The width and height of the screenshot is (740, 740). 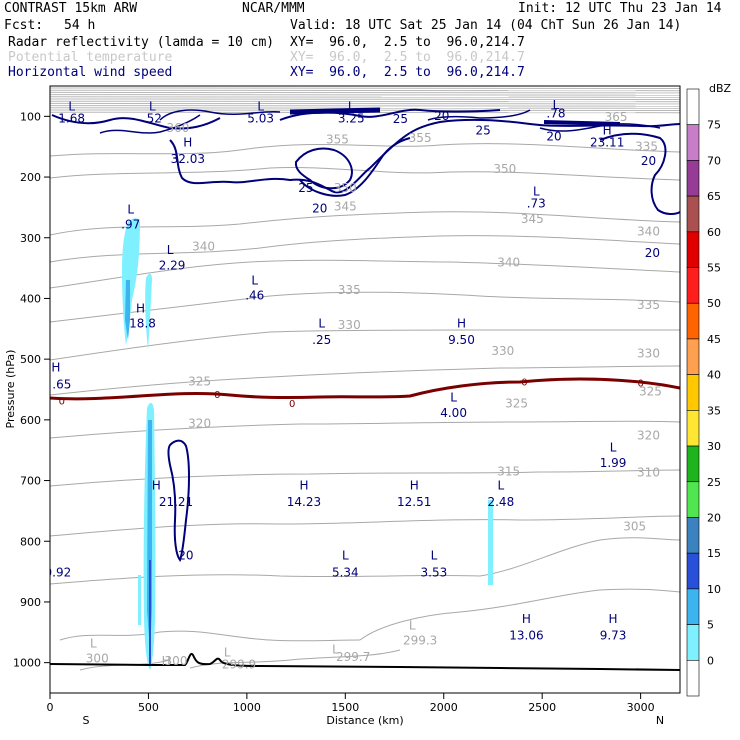 I want to click on colorbar-level-label: 10, so click(x=714, y=589).